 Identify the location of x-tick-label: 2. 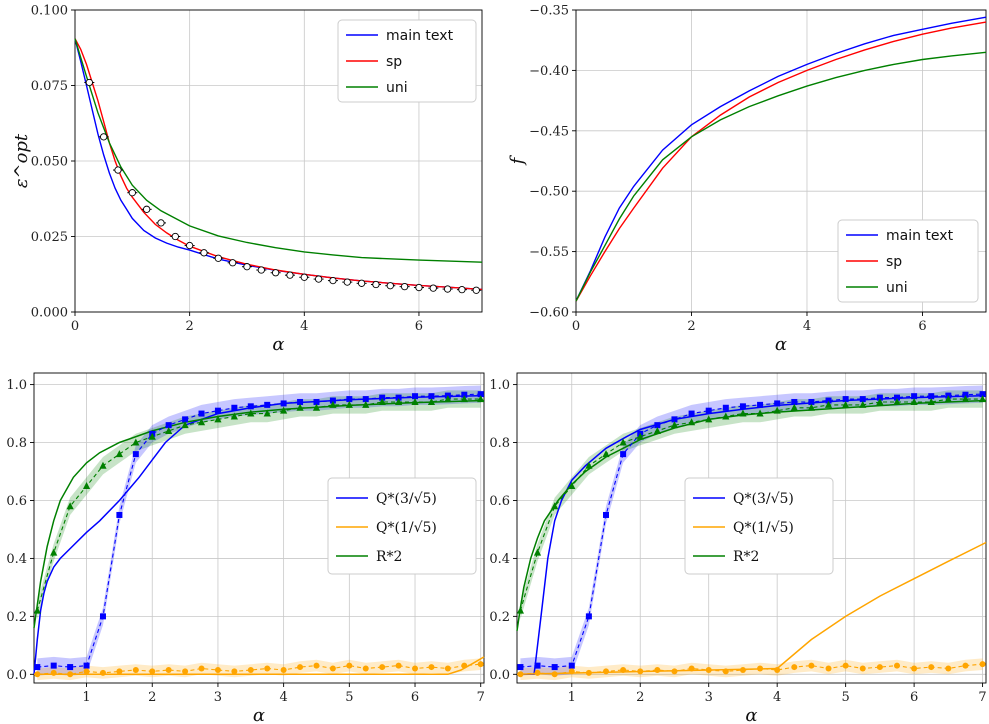
(152, 697).